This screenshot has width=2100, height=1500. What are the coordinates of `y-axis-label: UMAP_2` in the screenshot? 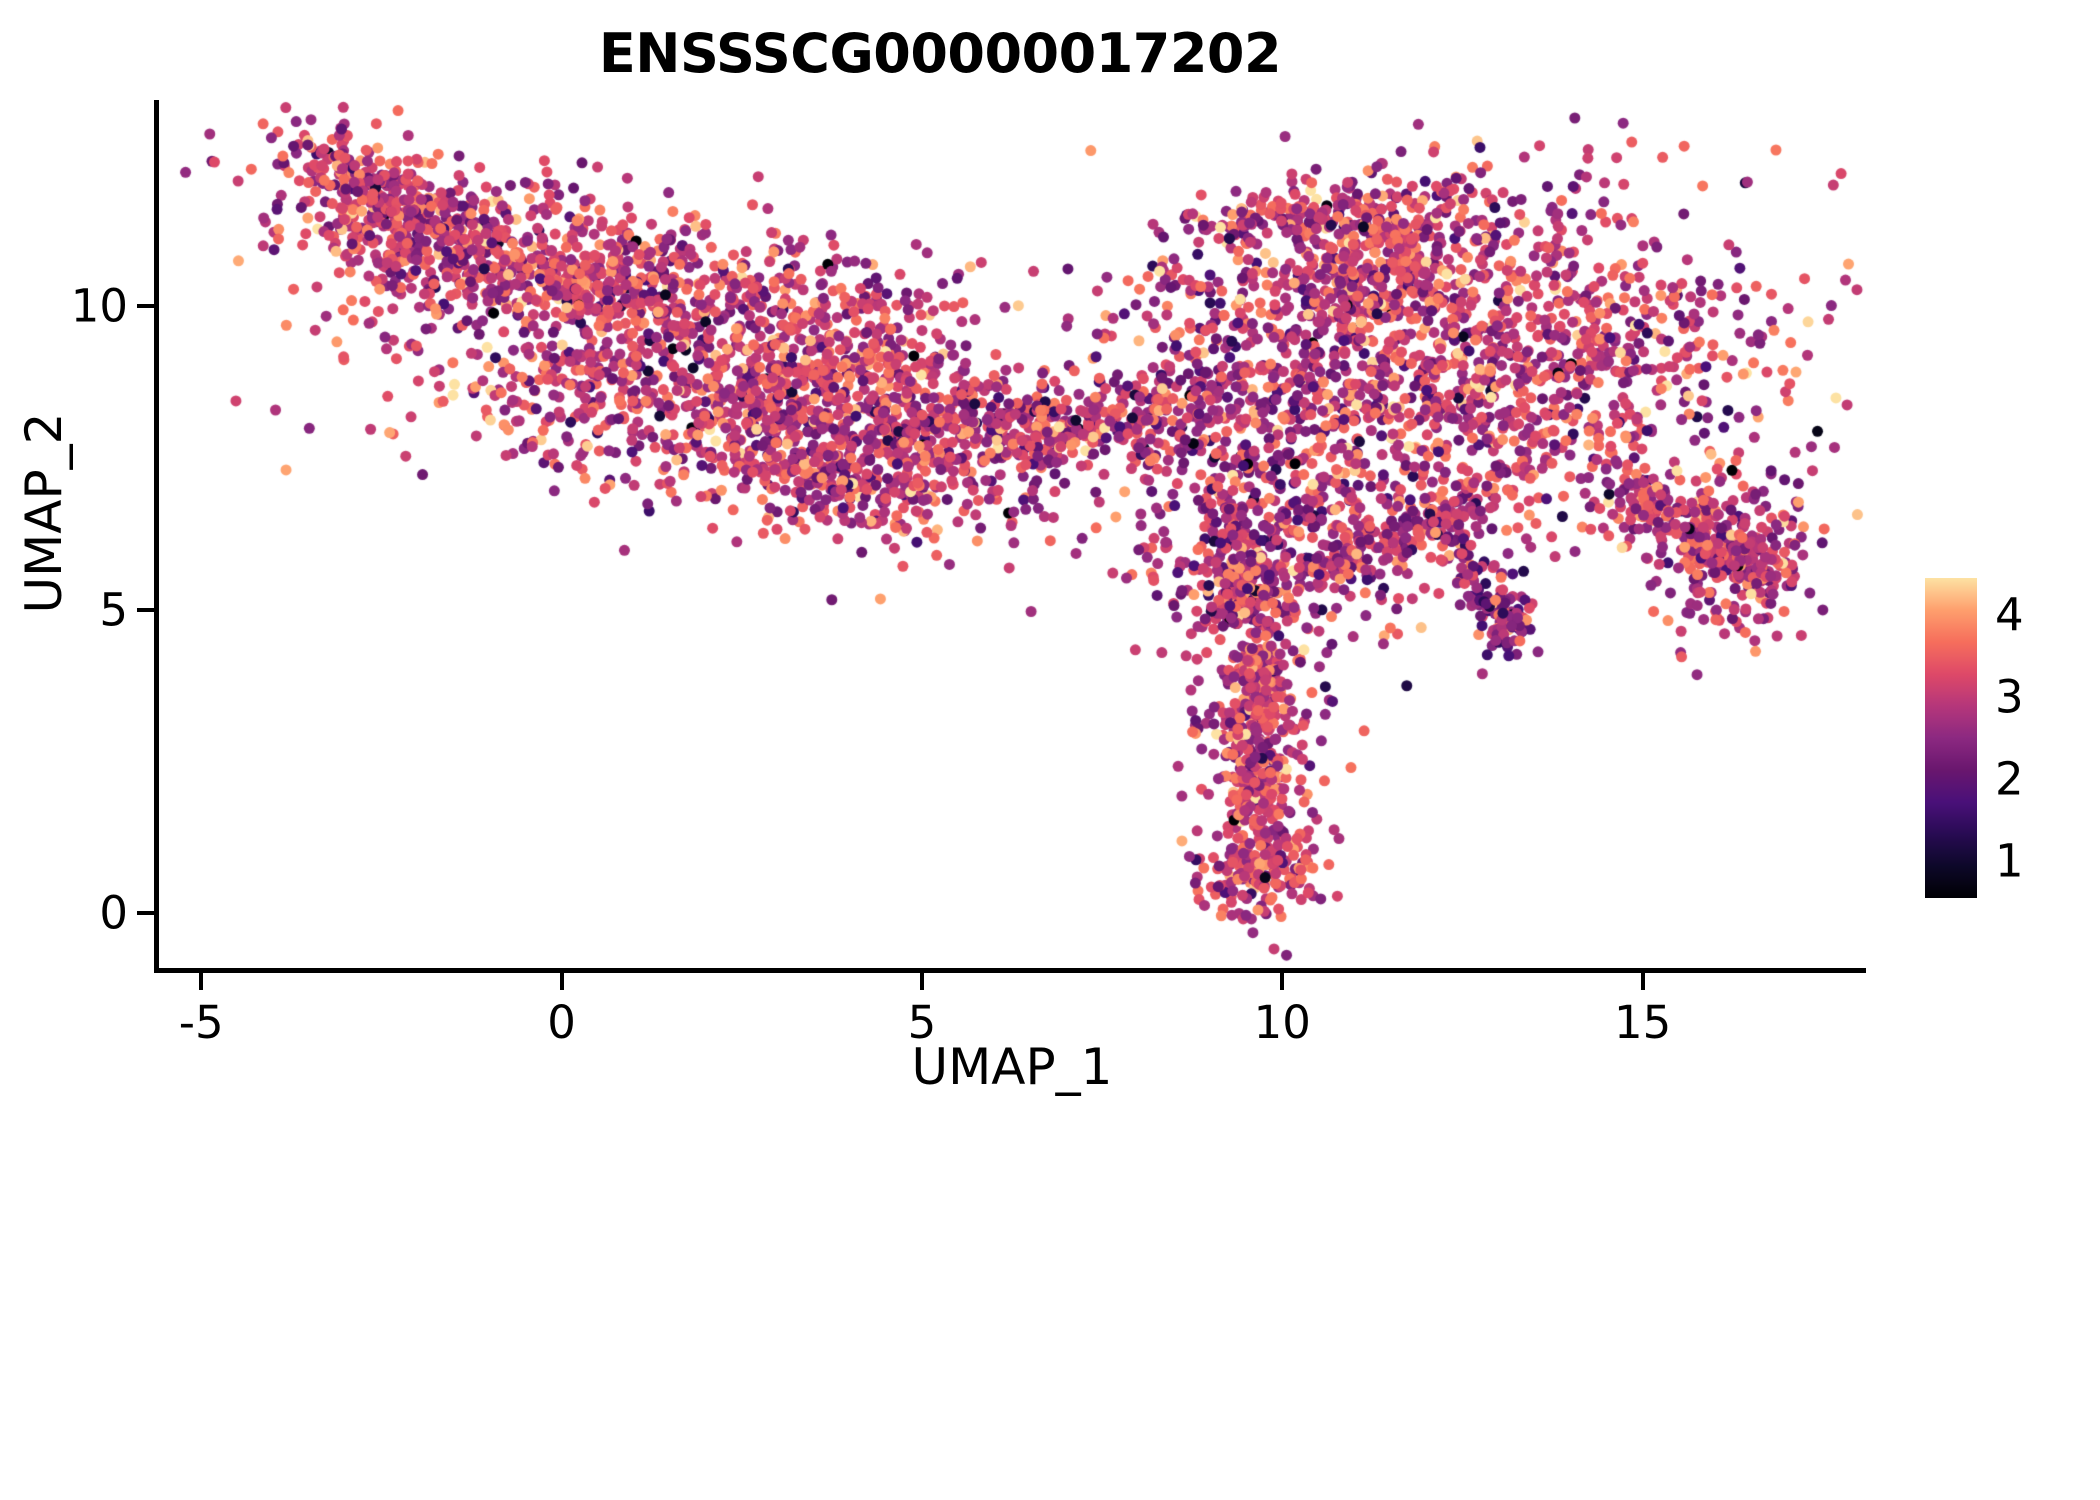 It's located at (44, 513).